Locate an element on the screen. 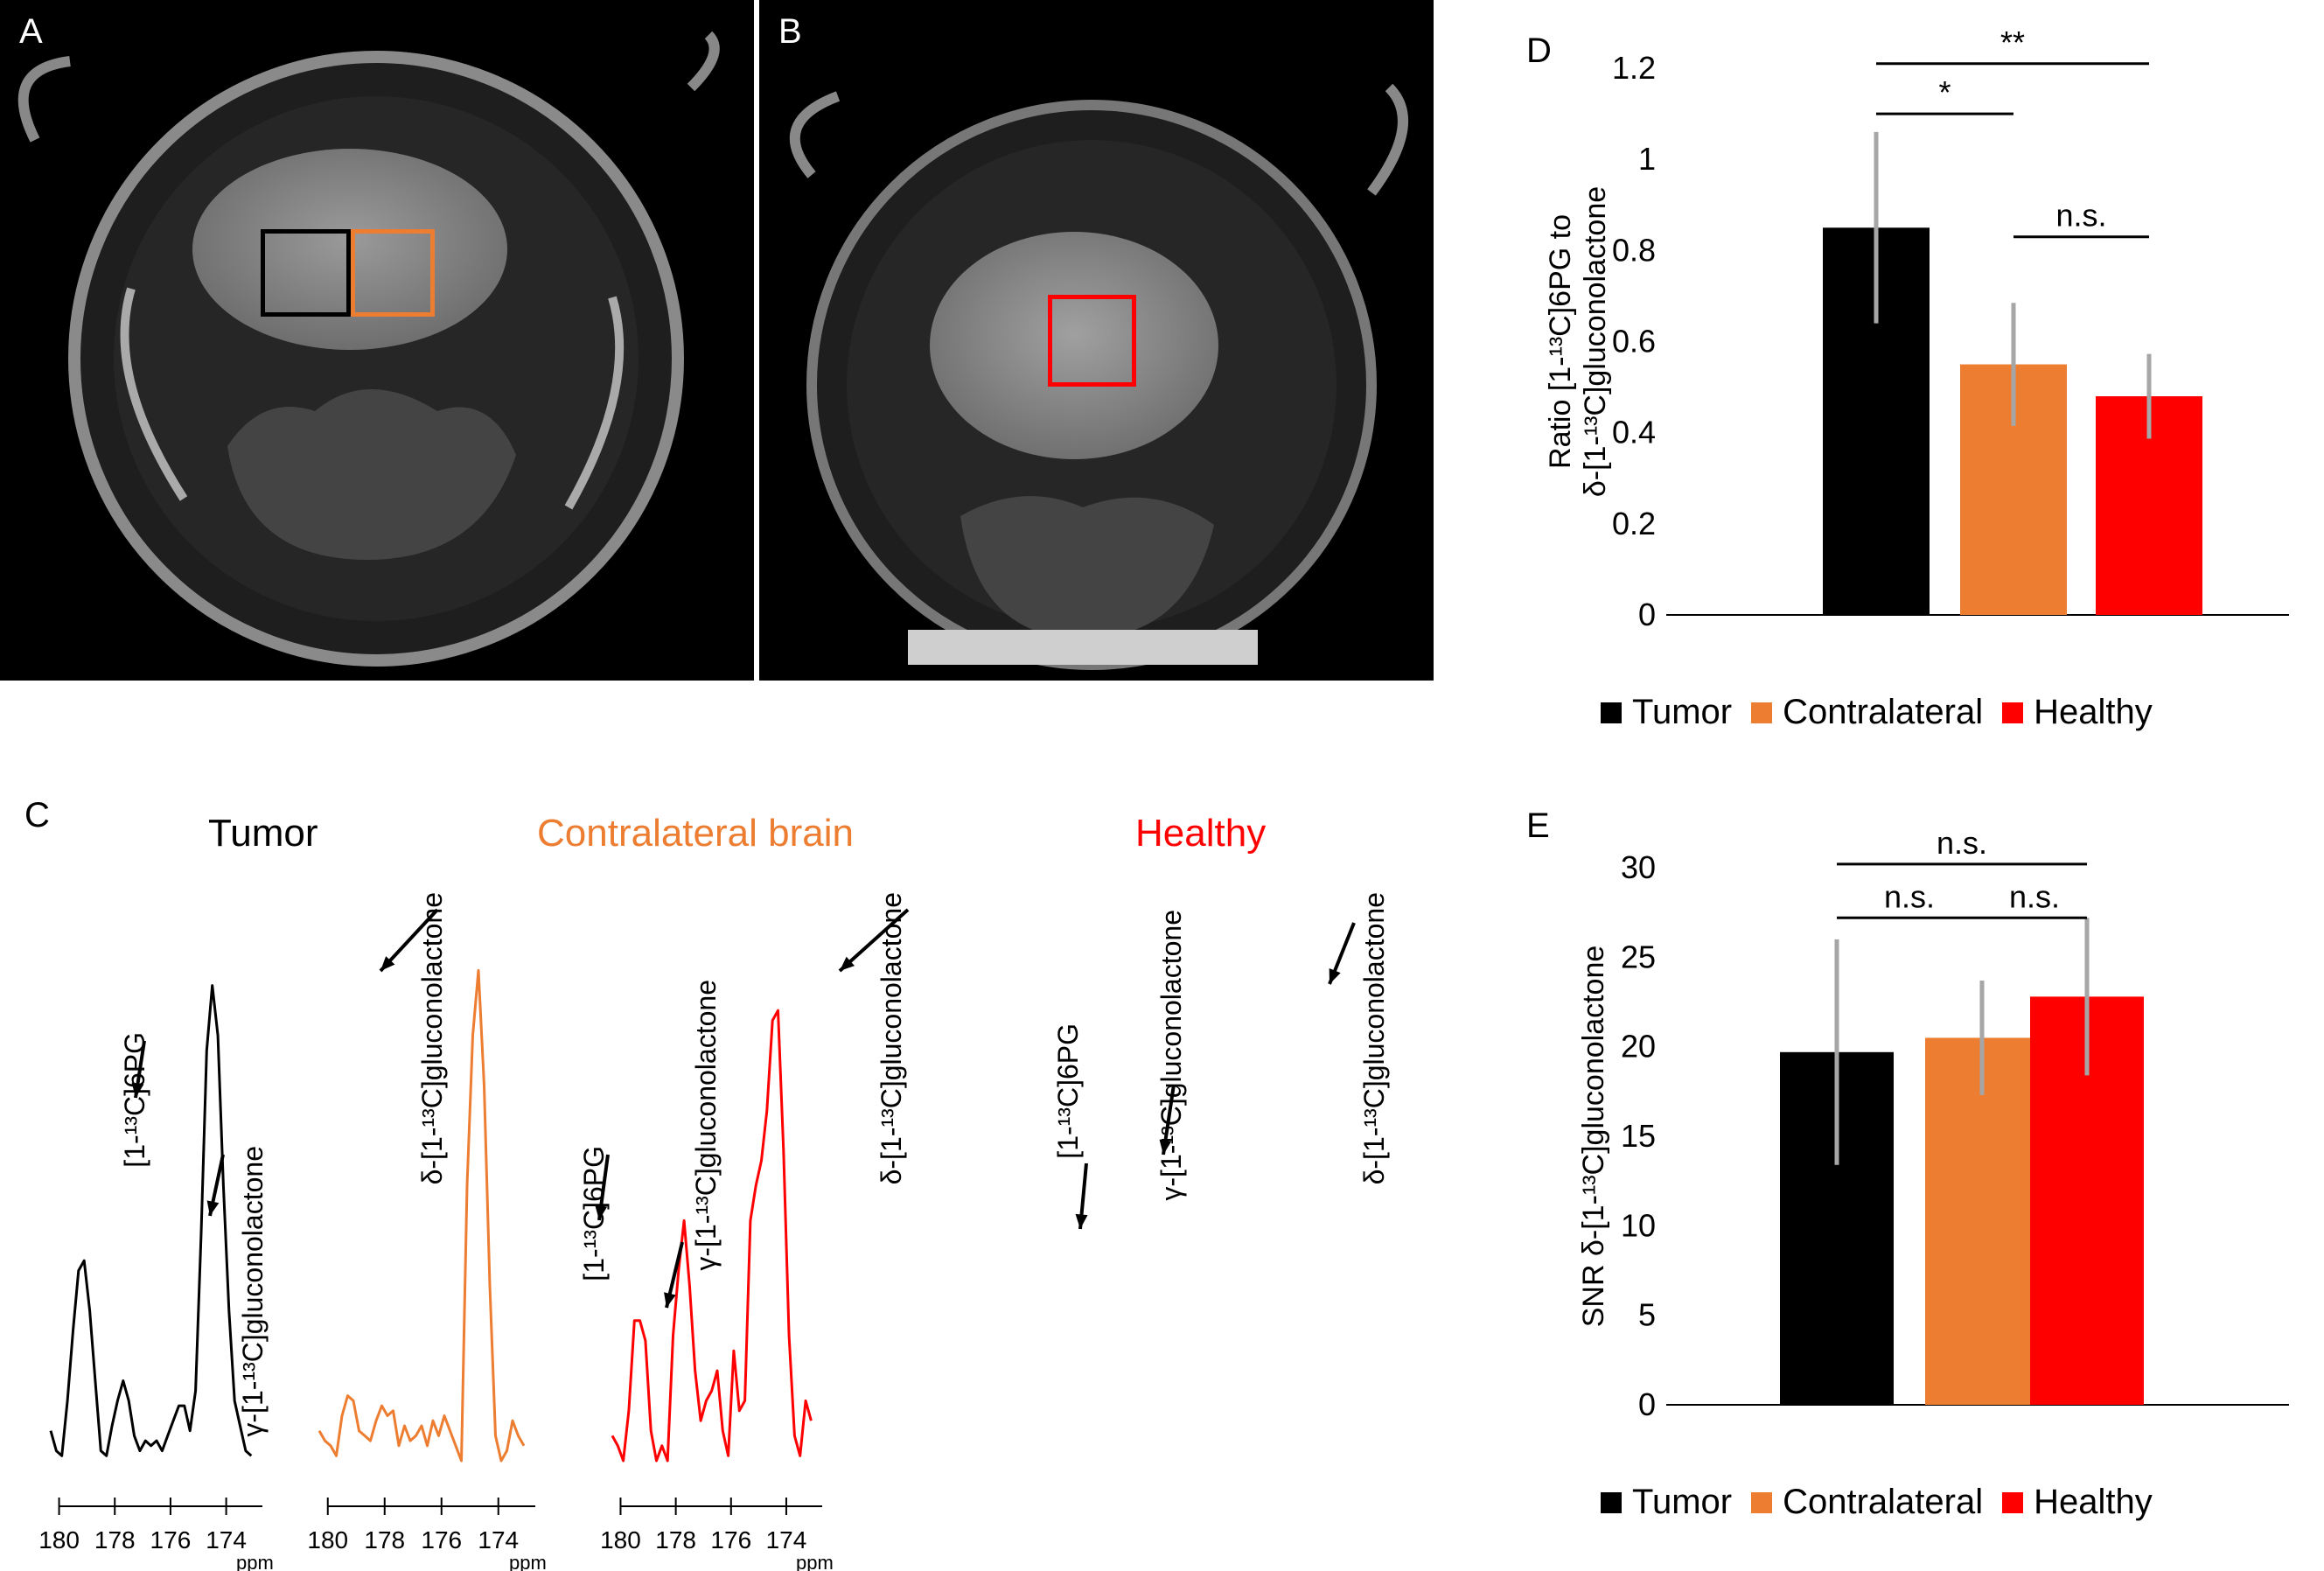  spectrum-title-contralateral: Contralateral brain is located at coordinates (695, 833).